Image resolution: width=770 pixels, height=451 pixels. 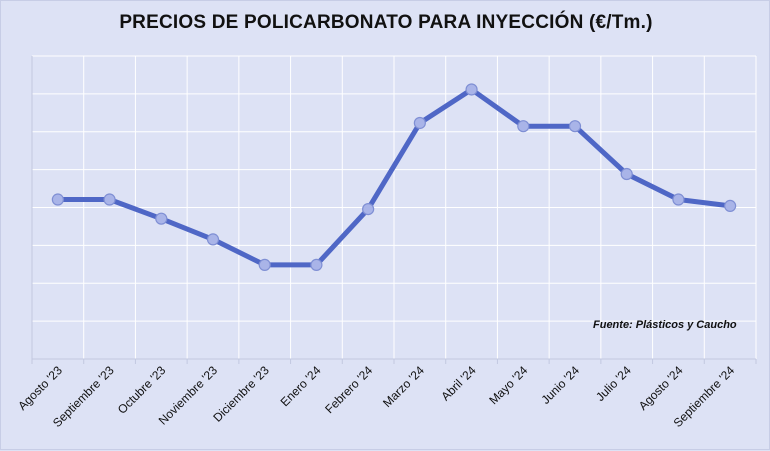 What do you see at coordinates (301, 386) in the screenshot?
I see `x-tick-label: Enero '24` at bounding box center [301, 386].